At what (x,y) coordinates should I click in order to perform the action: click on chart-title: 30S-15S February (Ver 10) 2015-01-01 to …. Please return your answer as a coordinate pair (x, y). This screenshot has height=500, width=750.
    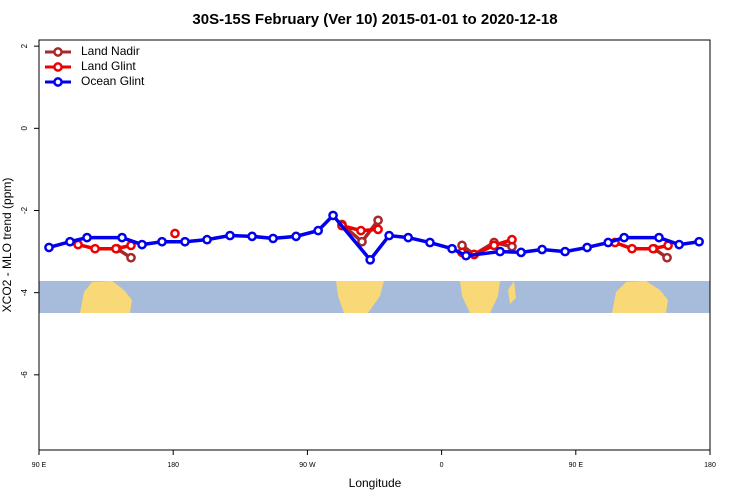
    Looking at the image, I should click on (374, 19).